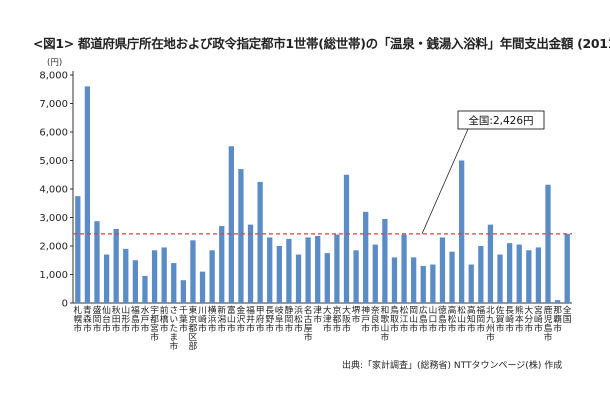 The height and width of the screenshot is (400, 610). I want to click on x-tick-label: 那覇市, so click(557, 319).